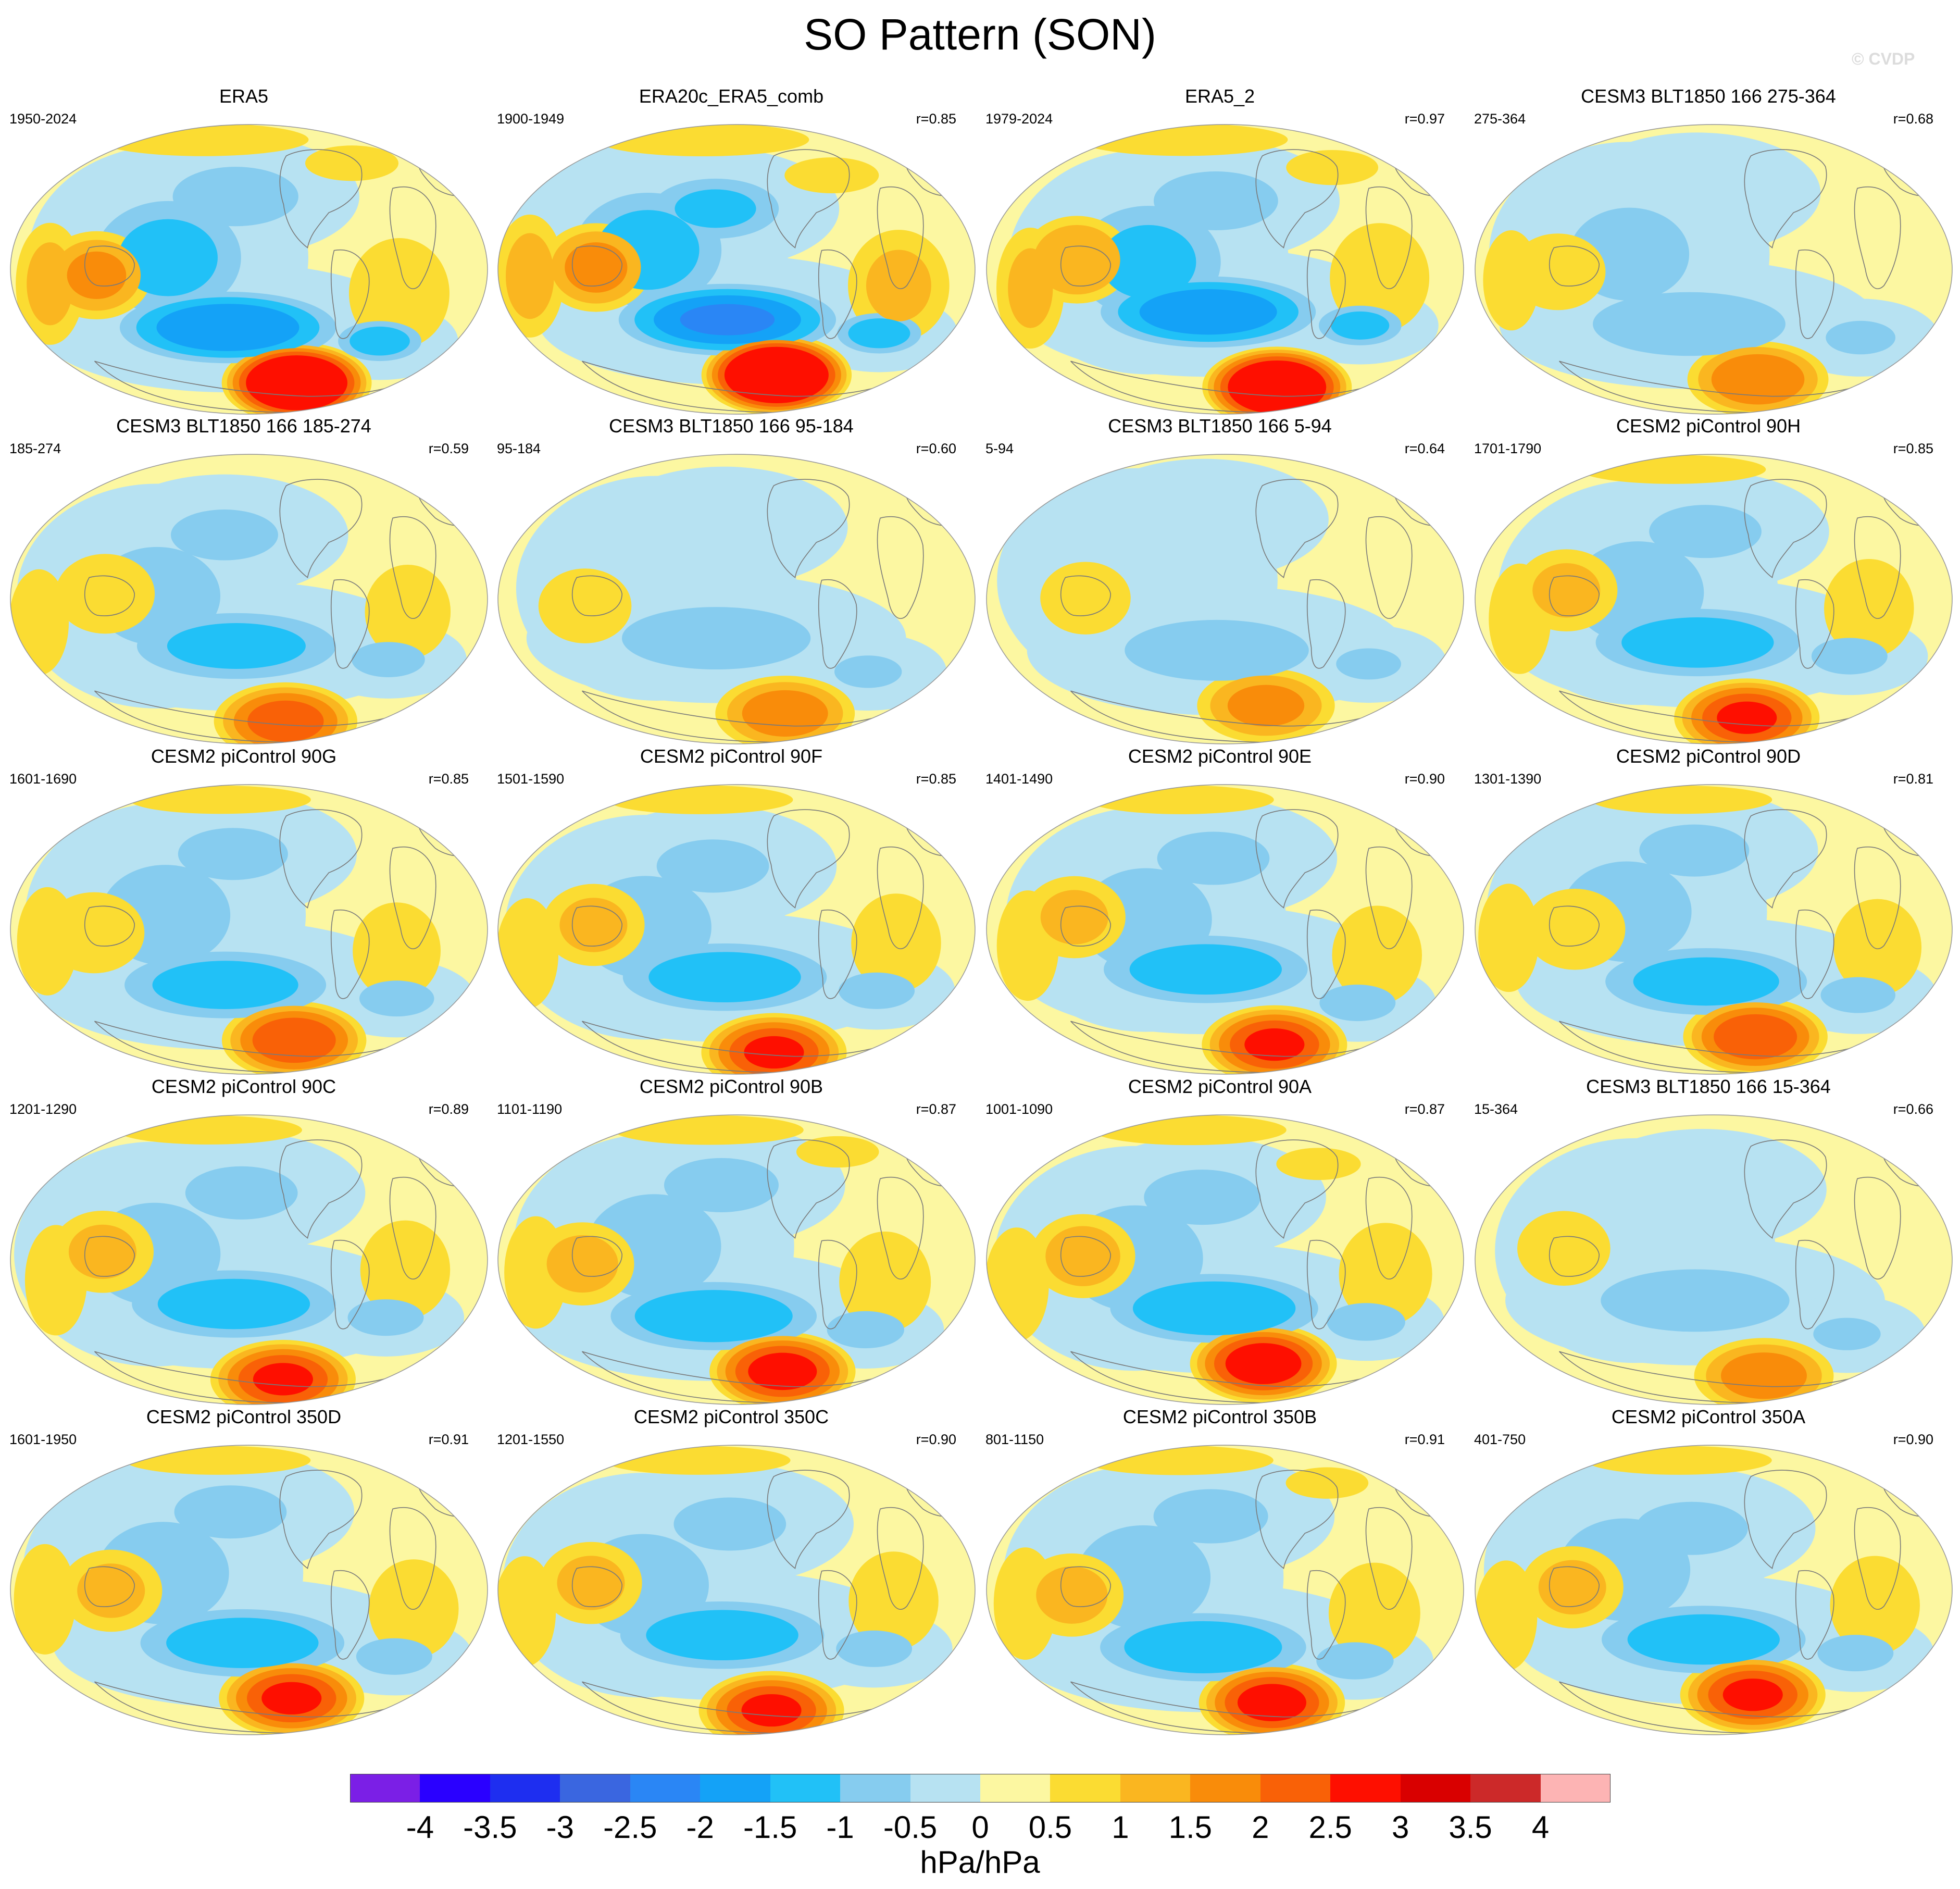 Image resolution: width=1960 pixels, height=1889 pixels. Describe the element at coordinates (1220, 1087) in the screenshot. I see `panel-title: CESM2 piControl 90A` at that location.